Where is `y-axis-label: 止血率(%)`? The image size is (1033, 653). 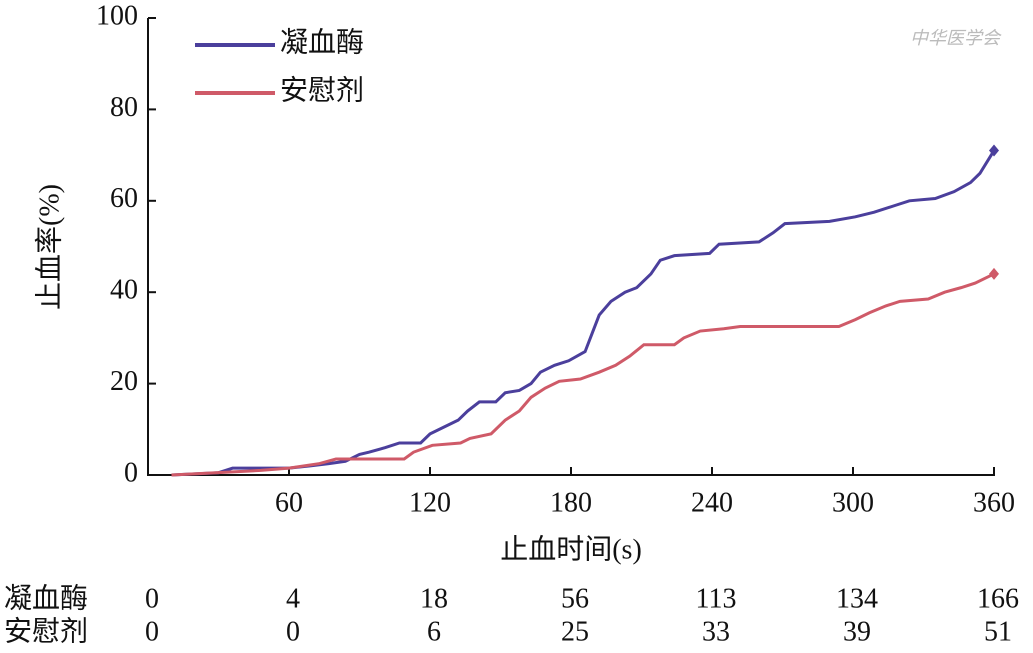
y-axis-label: 止血率(%) is located at coordinates (49, 247).